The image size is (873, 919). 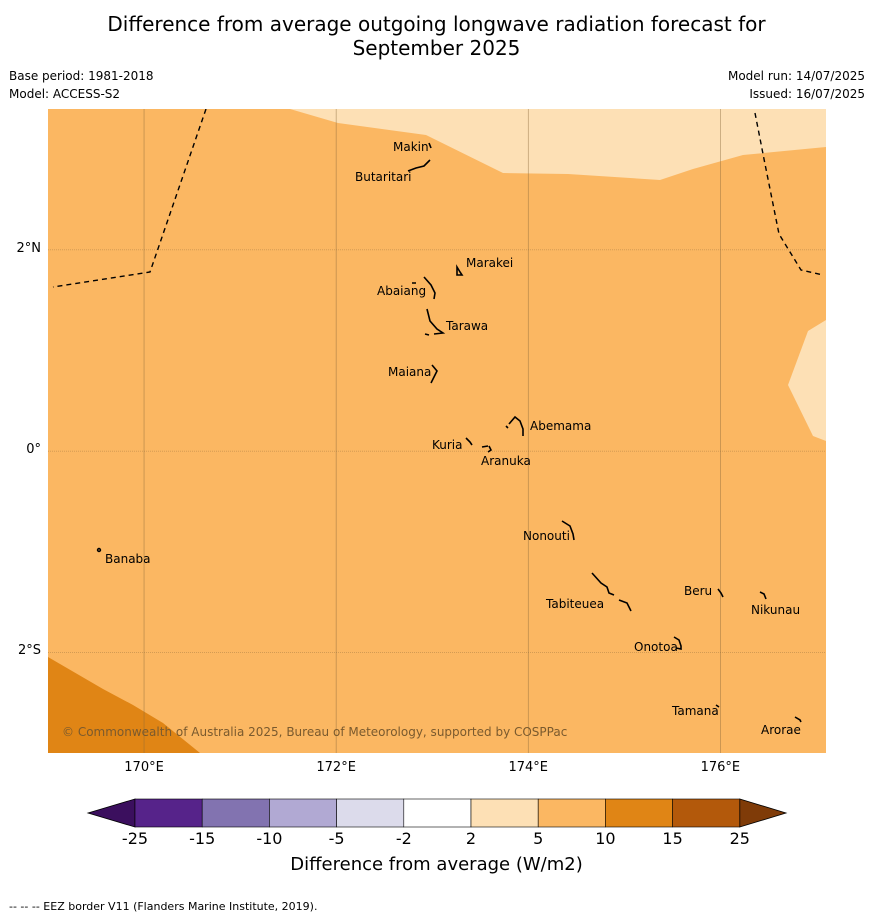 What do you see at coordinates (403, 838) in the screenshot?
I see `colorbar-tick-label: -2` at bounding box center [403, 838].